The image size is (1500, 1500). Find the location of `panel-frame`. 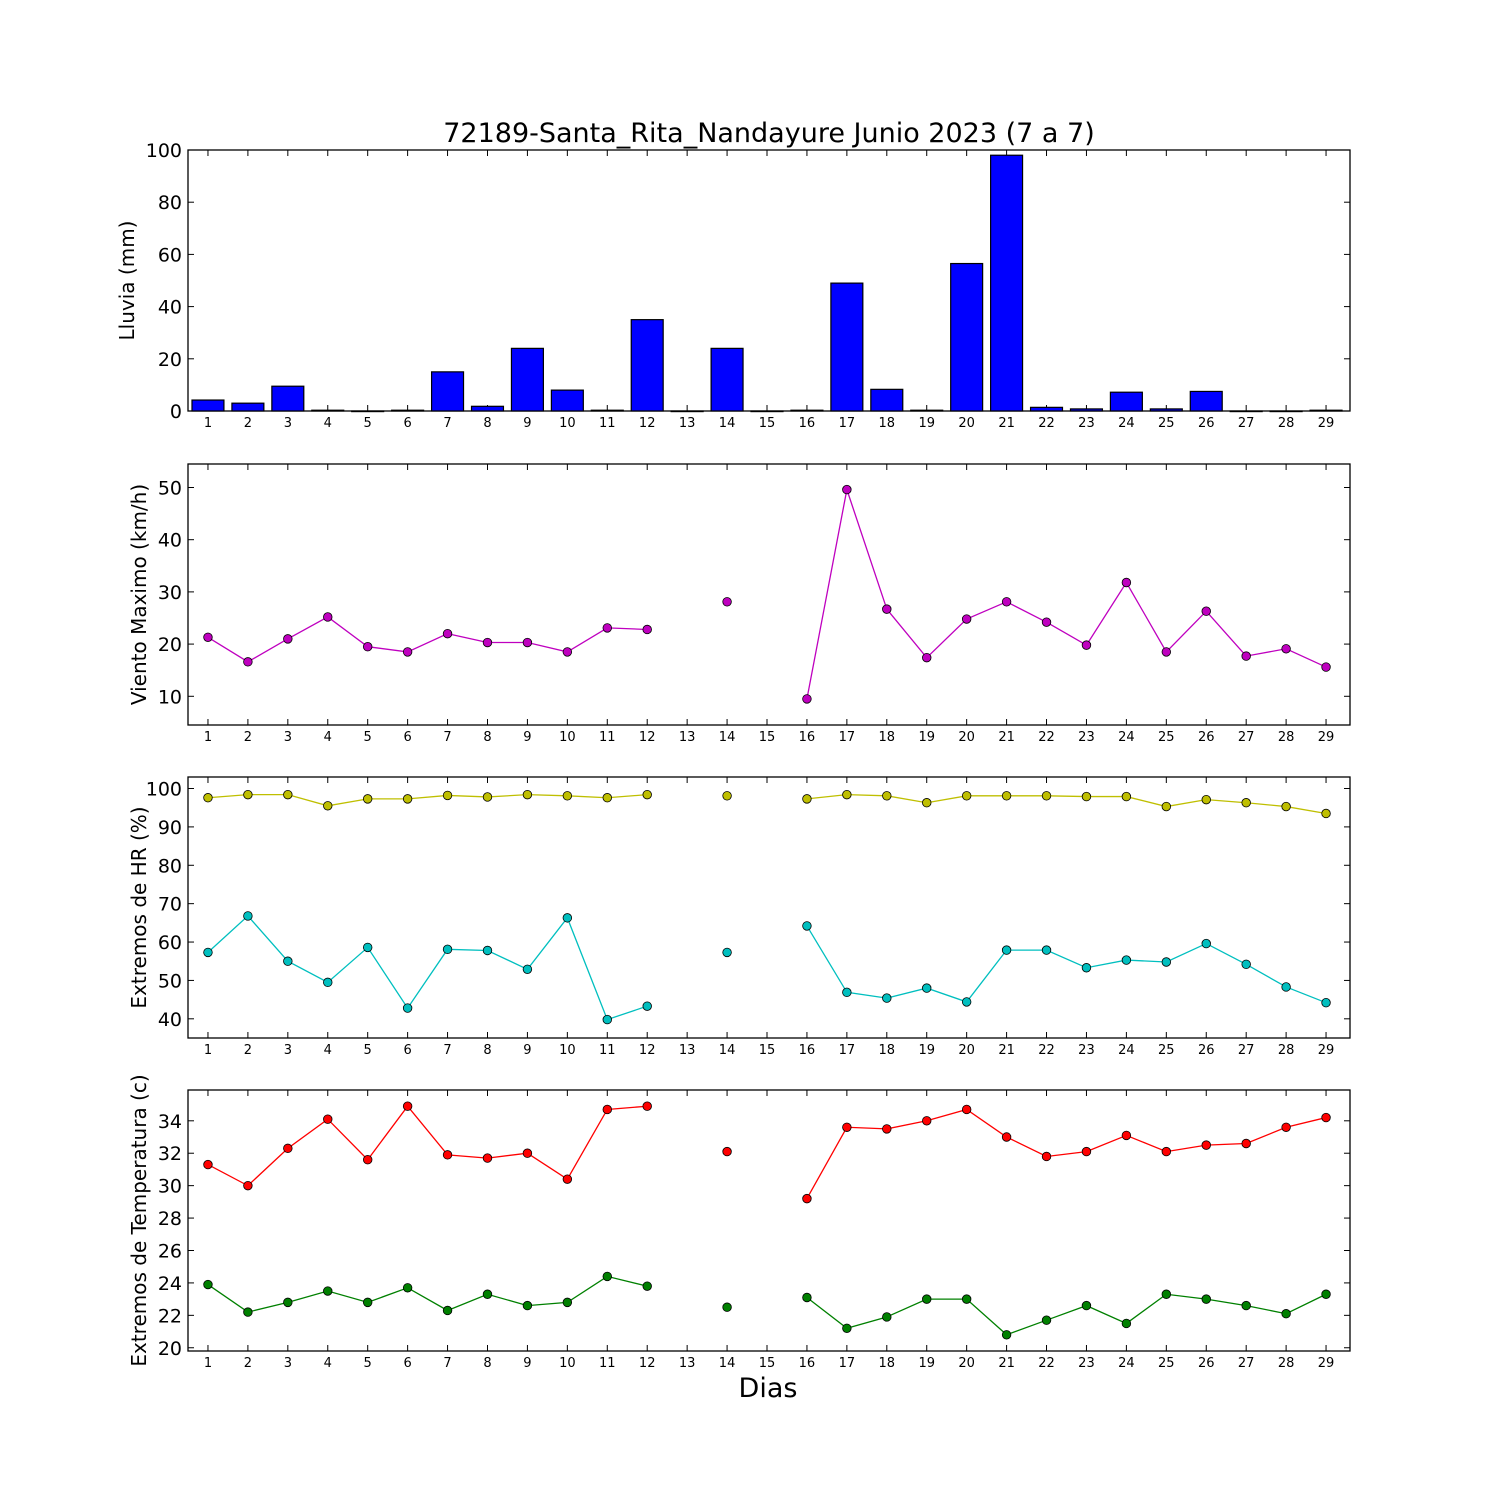

panel-frame is located at coordinates (769, 907).